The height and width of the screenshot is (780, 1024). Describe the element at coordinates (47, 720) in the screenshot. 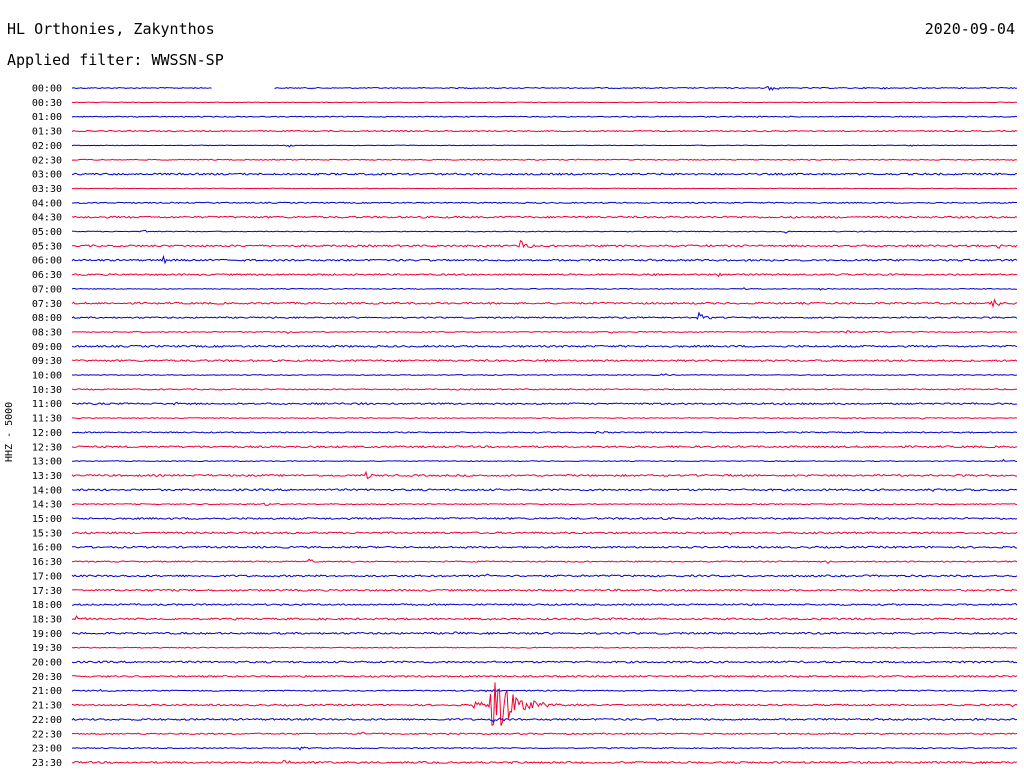

I see `time-tick-label: 22:00` at that location.